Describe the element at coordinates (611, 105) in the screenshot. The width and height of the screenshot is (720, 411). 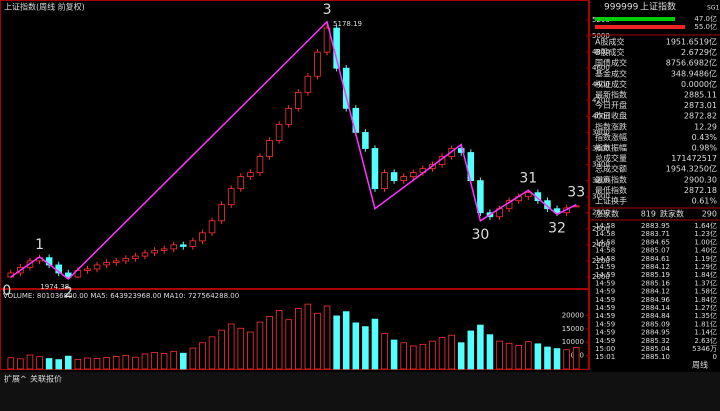
I see `stat-label: 今日开盘` at that location.